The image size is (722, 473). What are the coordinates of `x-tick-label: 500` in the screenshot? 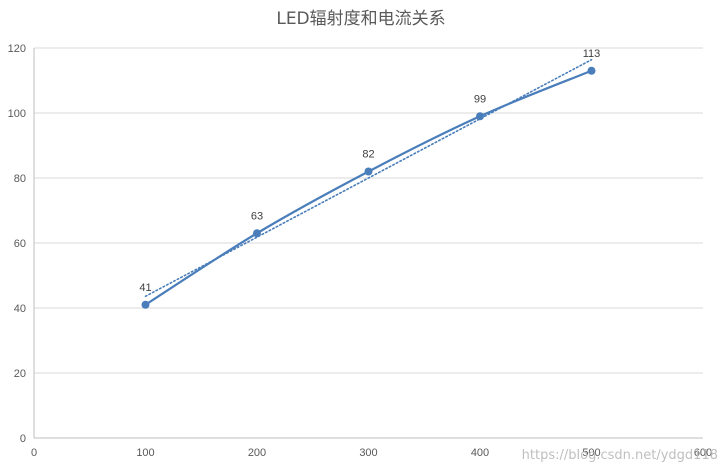 It's located at (591, 453).